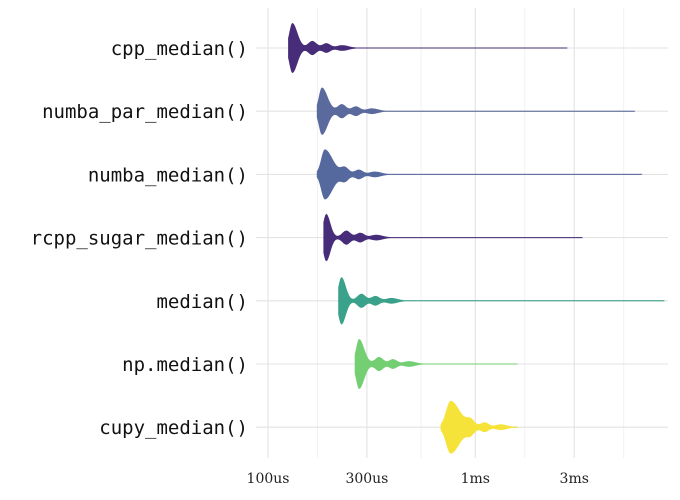 The height and width of the screenshot is (500, 680). What do you see at coordinates (145, 112) in the screenshot?
I see `category-label: numba_par_median()` at bounding box center [145, 112].